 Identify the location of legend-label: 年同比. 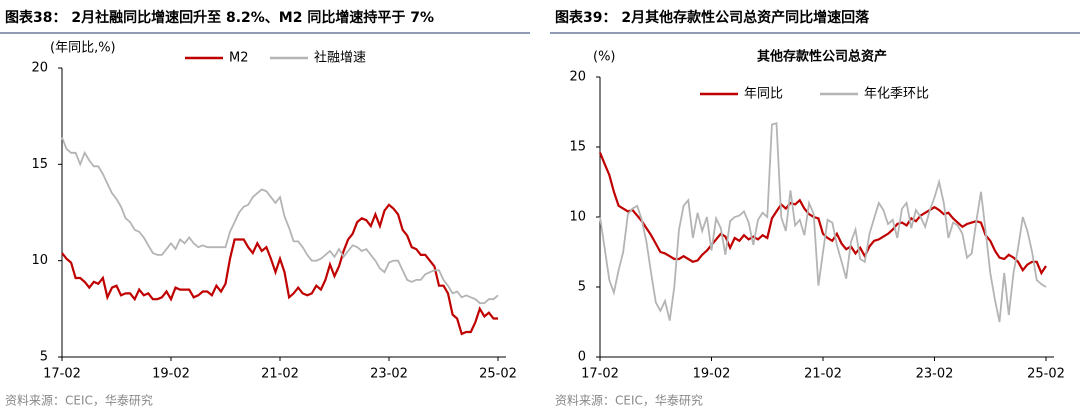
(763, 94).